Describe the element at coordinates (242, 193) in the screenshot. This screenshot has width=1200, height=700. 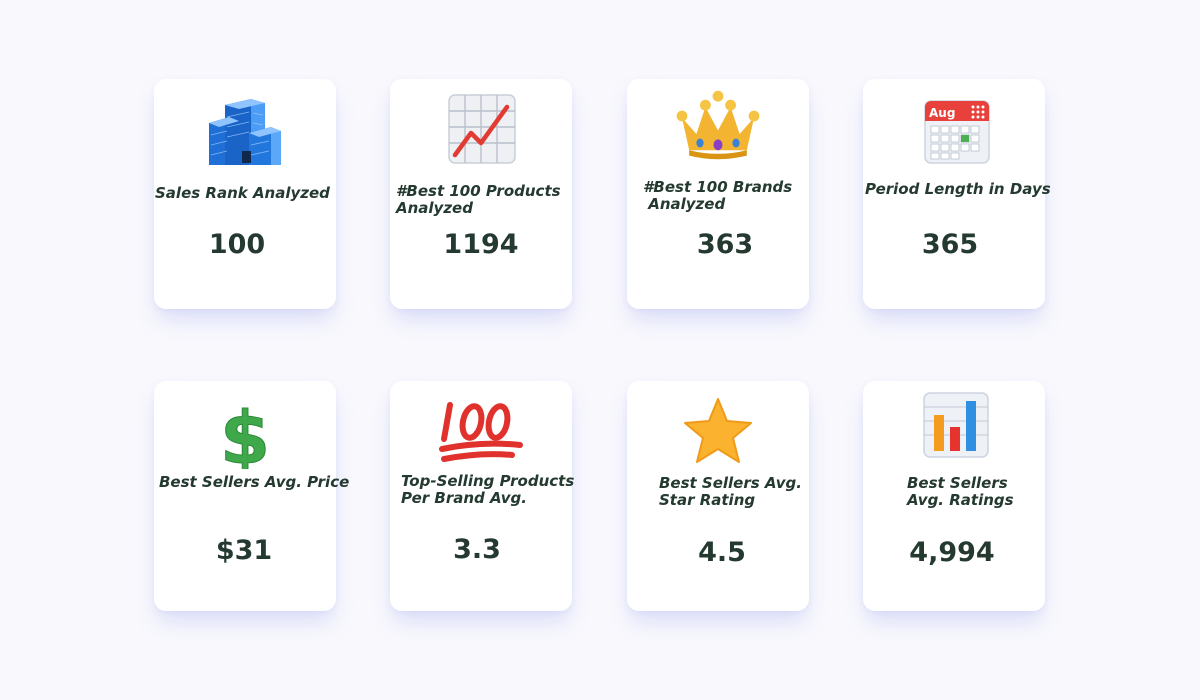
I see `stat-label: Sales Rank Analyzed` at that location.